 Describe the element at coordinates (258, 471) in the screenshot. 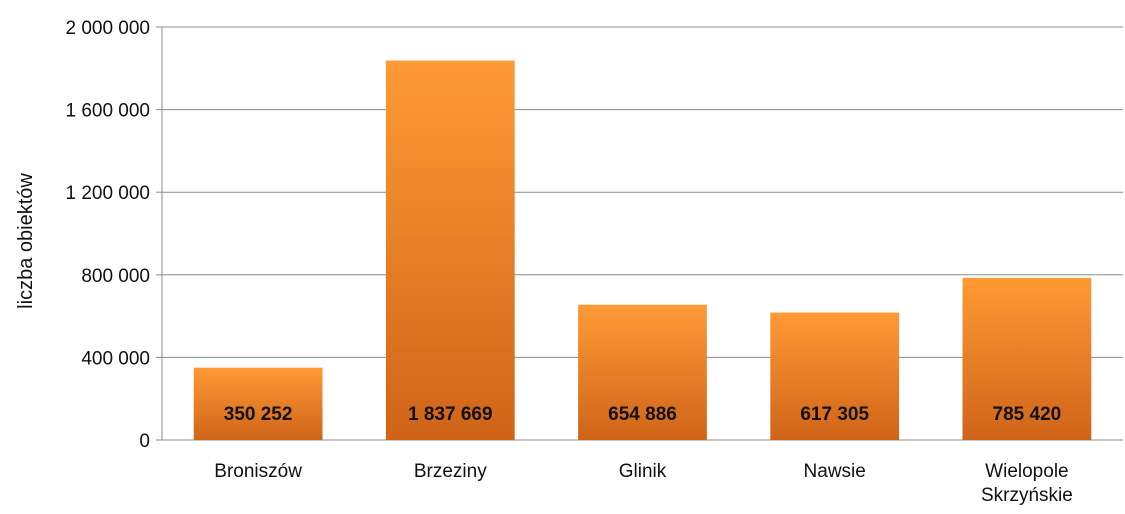

I see `x-category-label: Broniszów` at that location.